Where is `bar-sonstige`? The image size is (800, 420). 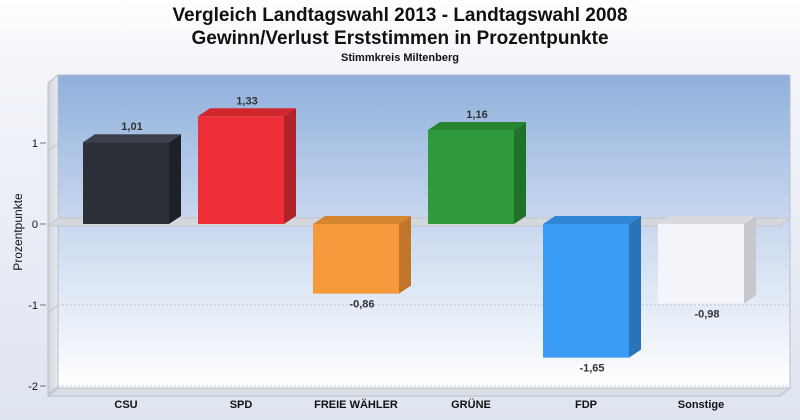
bar-sonstige is located at coordinates (707, 260).